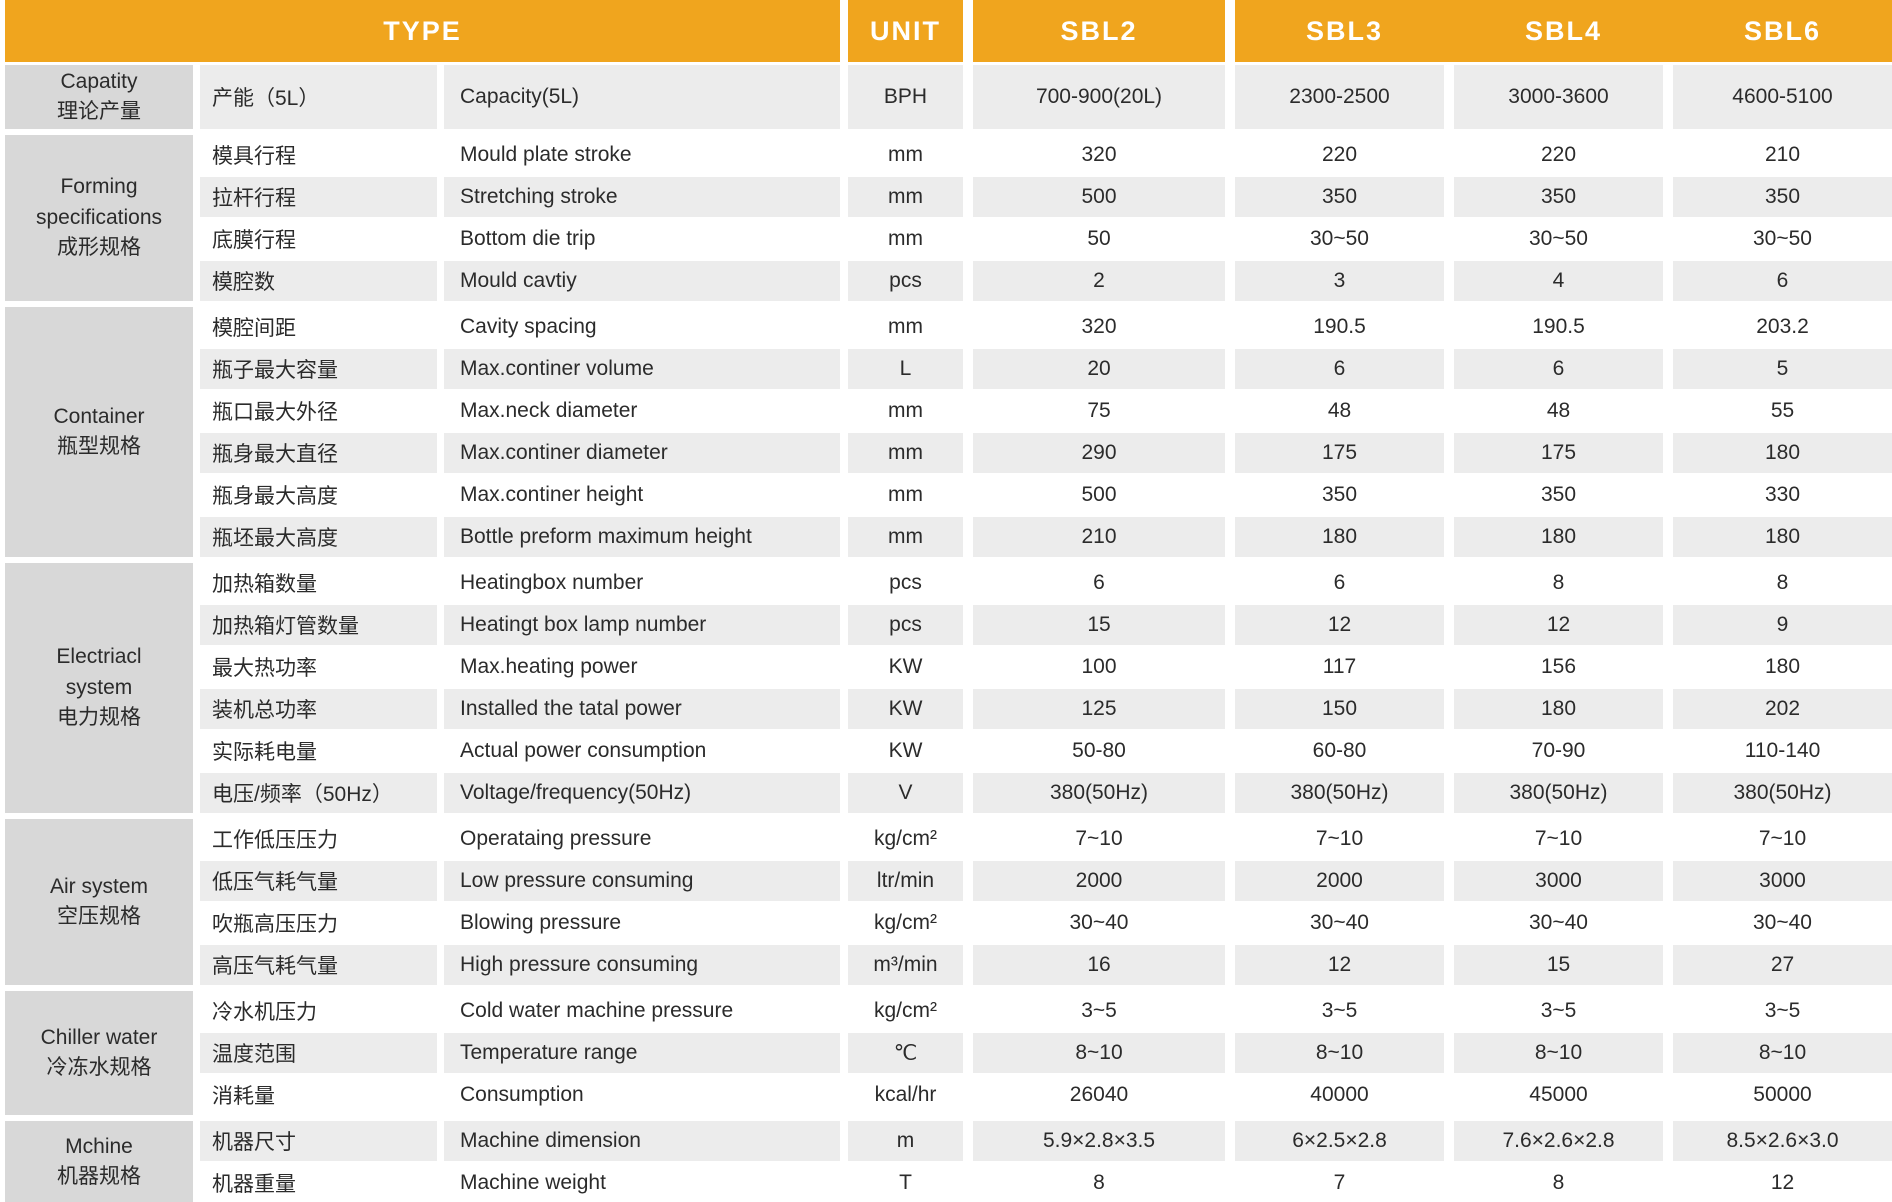 This screenshot has height=1202, width=1892. Describe the element at coordinates (1563, 881) in the screenshot. I see `spec-value-sbl4: 3000` at that location.